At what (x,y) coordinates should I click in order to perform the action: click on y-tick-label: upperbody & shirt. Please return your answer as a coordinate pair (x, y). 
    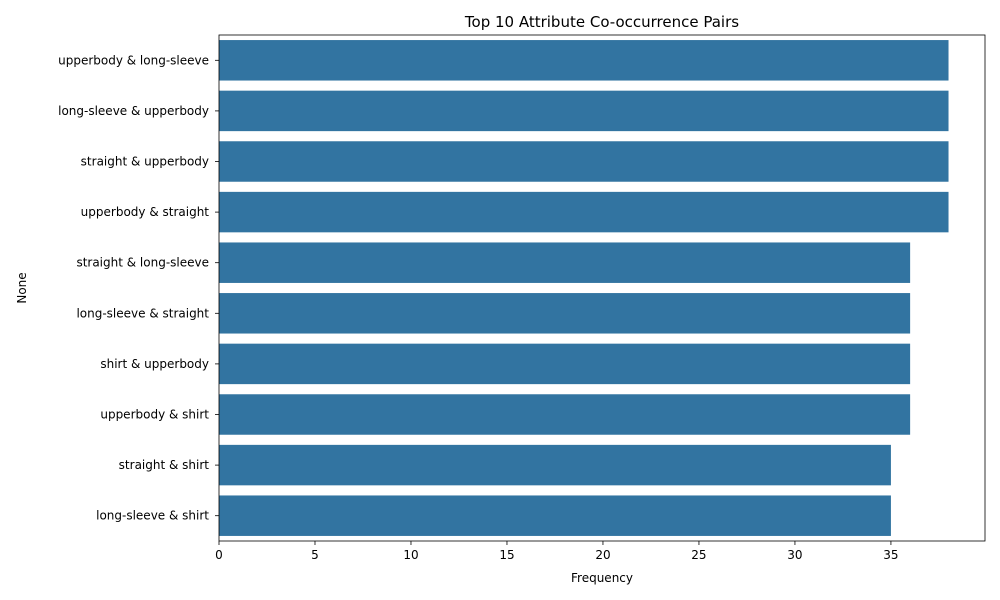
    Looking at the image, I should click on (154, 415).